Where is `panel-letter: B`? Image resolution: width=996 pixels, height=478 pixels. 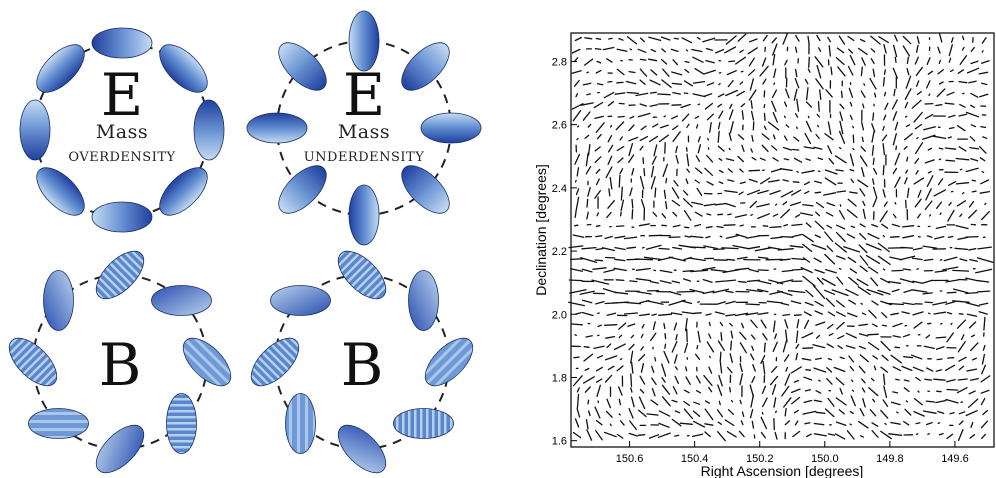 panel-letter: B is located at coordinates (120, 365).